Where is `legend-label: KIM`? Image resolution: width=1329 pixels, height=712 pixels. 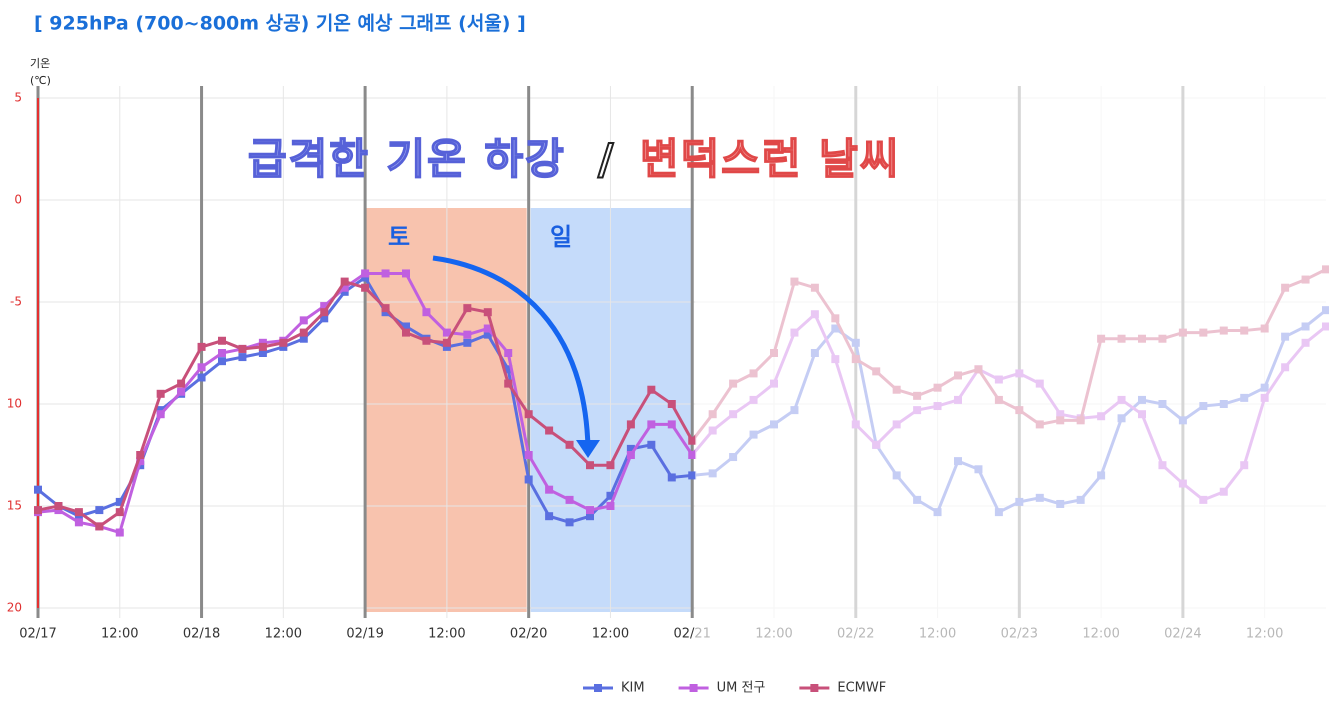
legend-label: KIM is located at coordinates (633, 688).